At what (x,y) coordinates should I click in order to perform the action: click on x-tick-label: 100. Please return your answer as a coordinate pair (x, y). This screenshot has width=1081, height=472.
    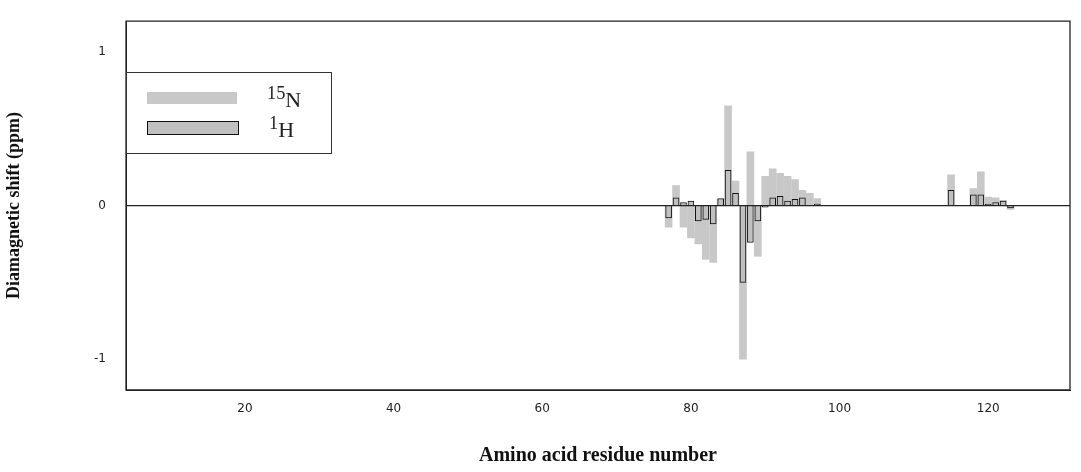
    Looking at the image, I should click on (840, 408).